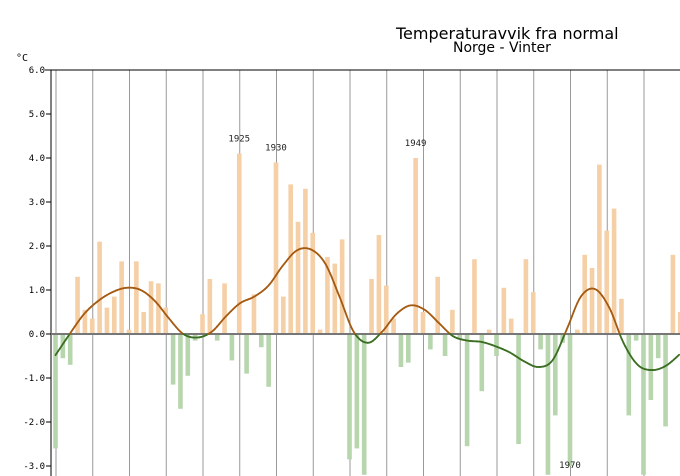  What do you see at coordinates (416, 144) in the screenshot?
I see `year-annotation: 1949` at bounding box center [416, 144].